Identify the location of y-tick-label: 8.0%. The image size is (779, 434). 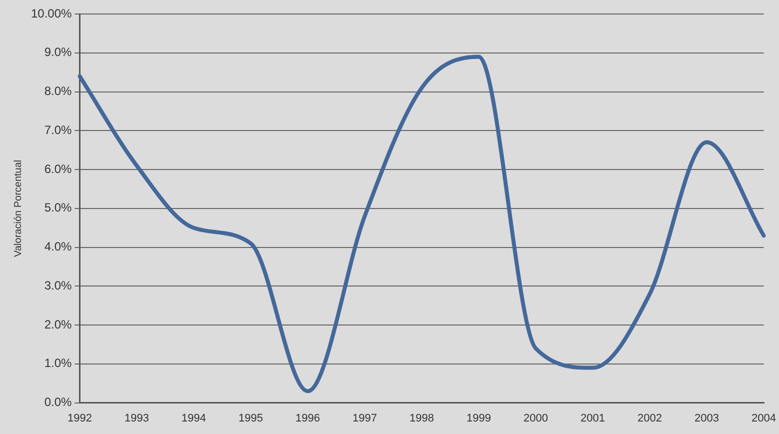
(58, 91).